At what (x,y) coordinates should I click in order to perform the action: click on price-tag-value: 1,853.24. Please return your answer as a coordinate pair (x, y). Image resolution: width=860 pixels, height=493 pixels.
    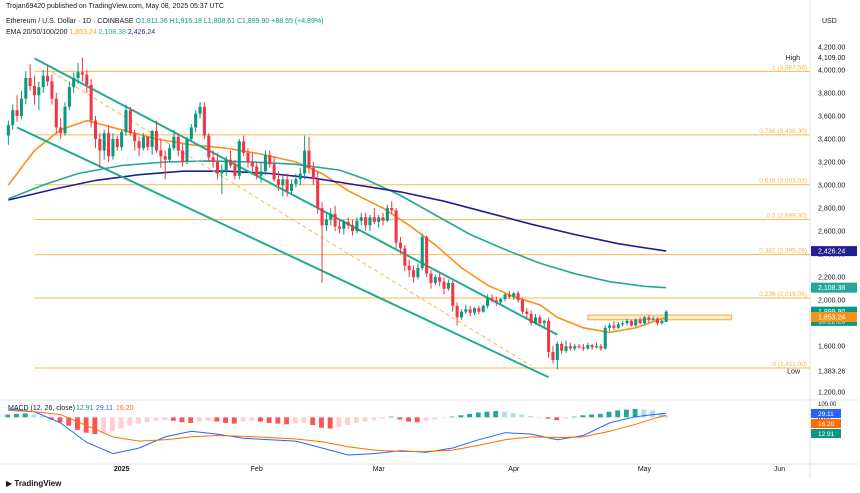
    Looking at the image, I should click on (831, 318).